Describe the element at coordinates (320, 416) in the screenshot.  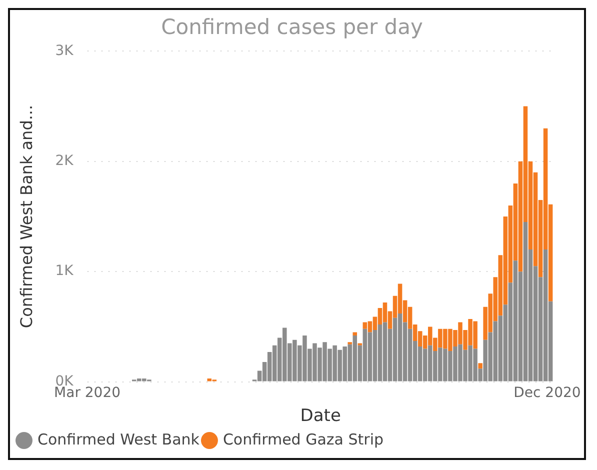
I see `x-axis-title: Date` at that location.